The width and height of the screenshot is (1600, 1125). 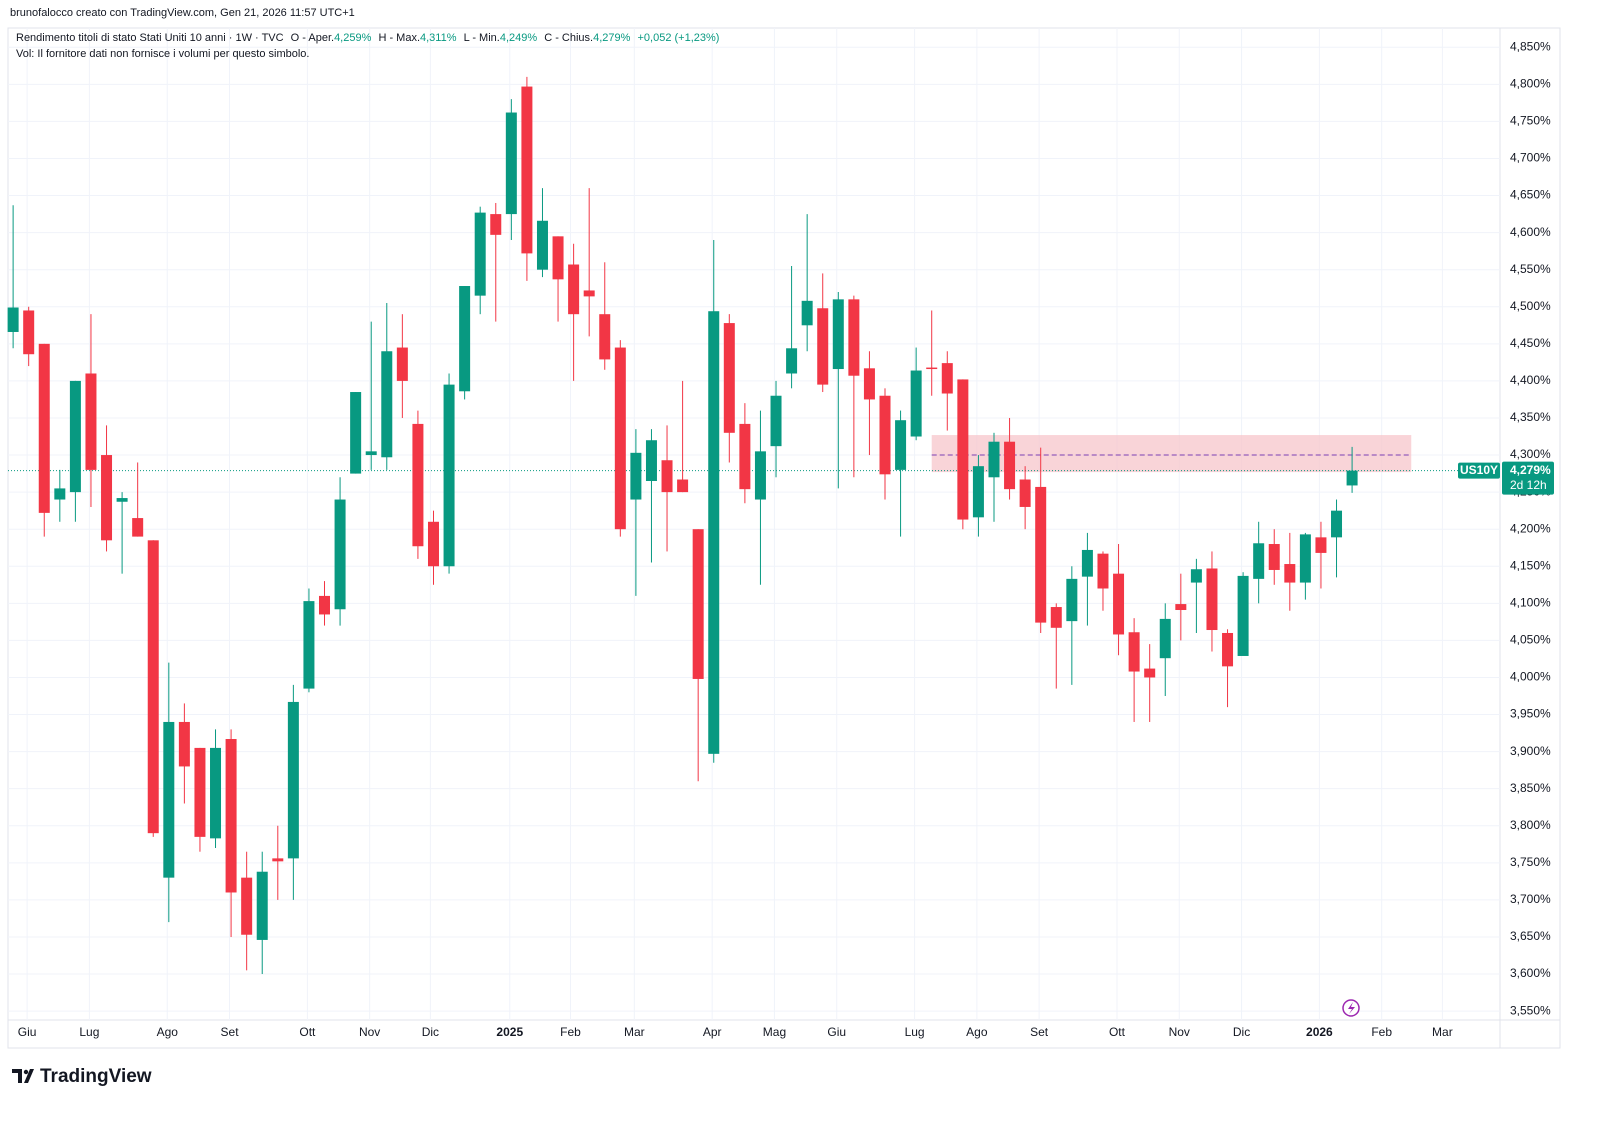 What do you see at coordinates (1530, 232) in the screenshot?
I see `y-tick-label: 4,600%` at bounding box center [1530, 232].